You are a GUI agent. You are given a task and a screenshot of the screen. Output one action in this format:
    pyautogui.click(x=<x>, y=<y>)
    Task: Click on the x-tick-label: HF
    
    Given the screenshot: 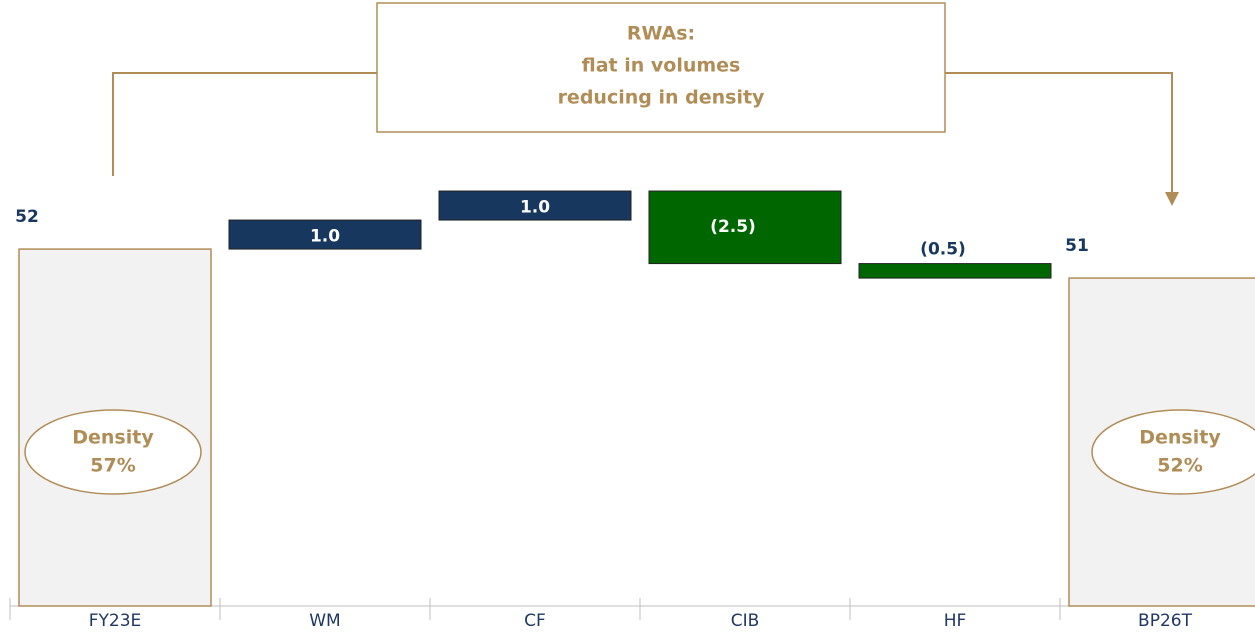 What is the action you would take?
    pyautogui.click(x=955, y=621)
    